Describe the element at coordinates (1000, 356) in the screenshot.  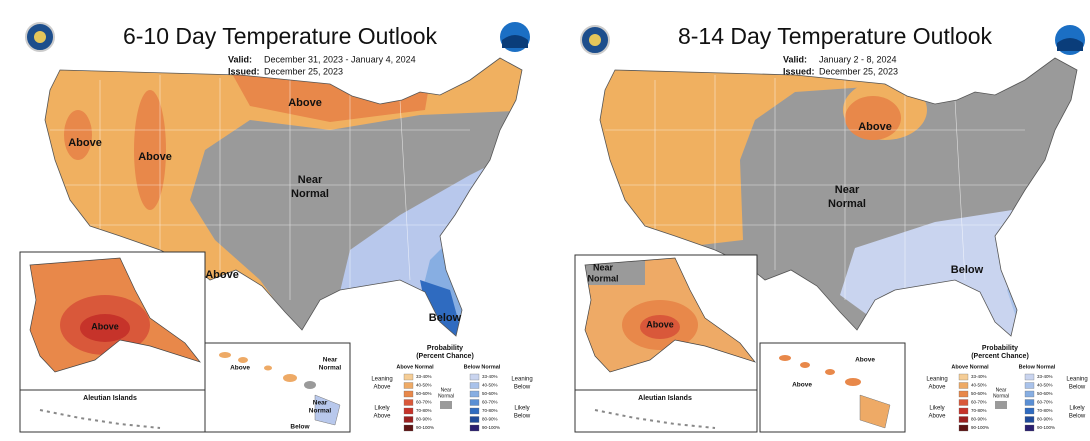
I see `legend-title: (Percent Chance)` at that location.